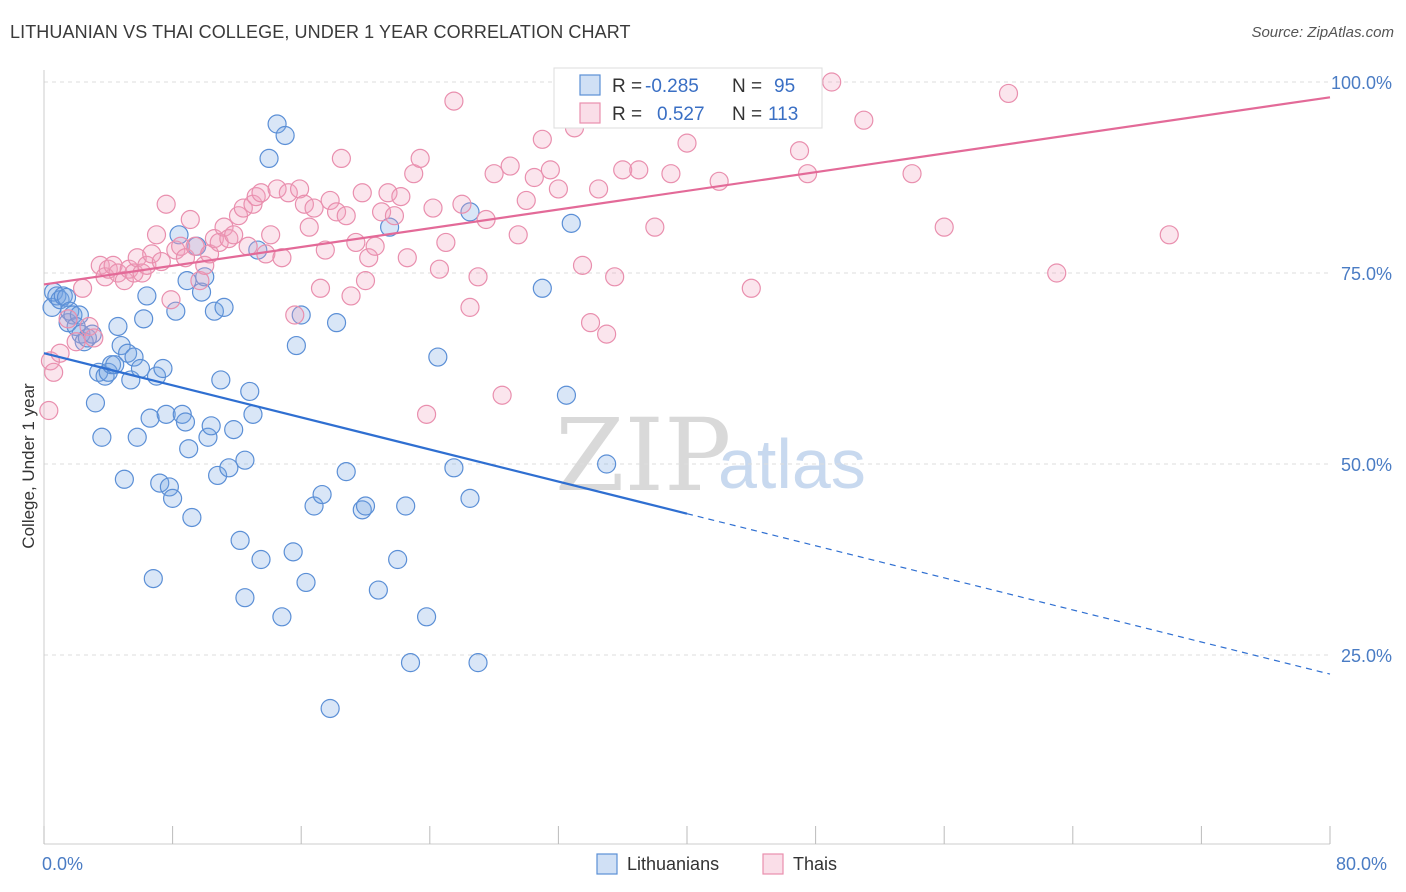  Describe the element at coordinates (365, 433) in the screenshot. I see `trend-line-lithuanians` at that location.